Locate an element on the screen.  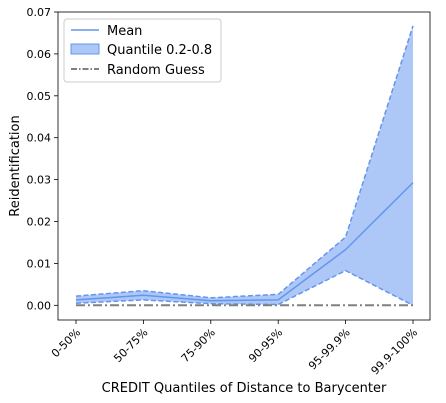
x-tick-label: 90-95% is located at coordinates (265, 345).